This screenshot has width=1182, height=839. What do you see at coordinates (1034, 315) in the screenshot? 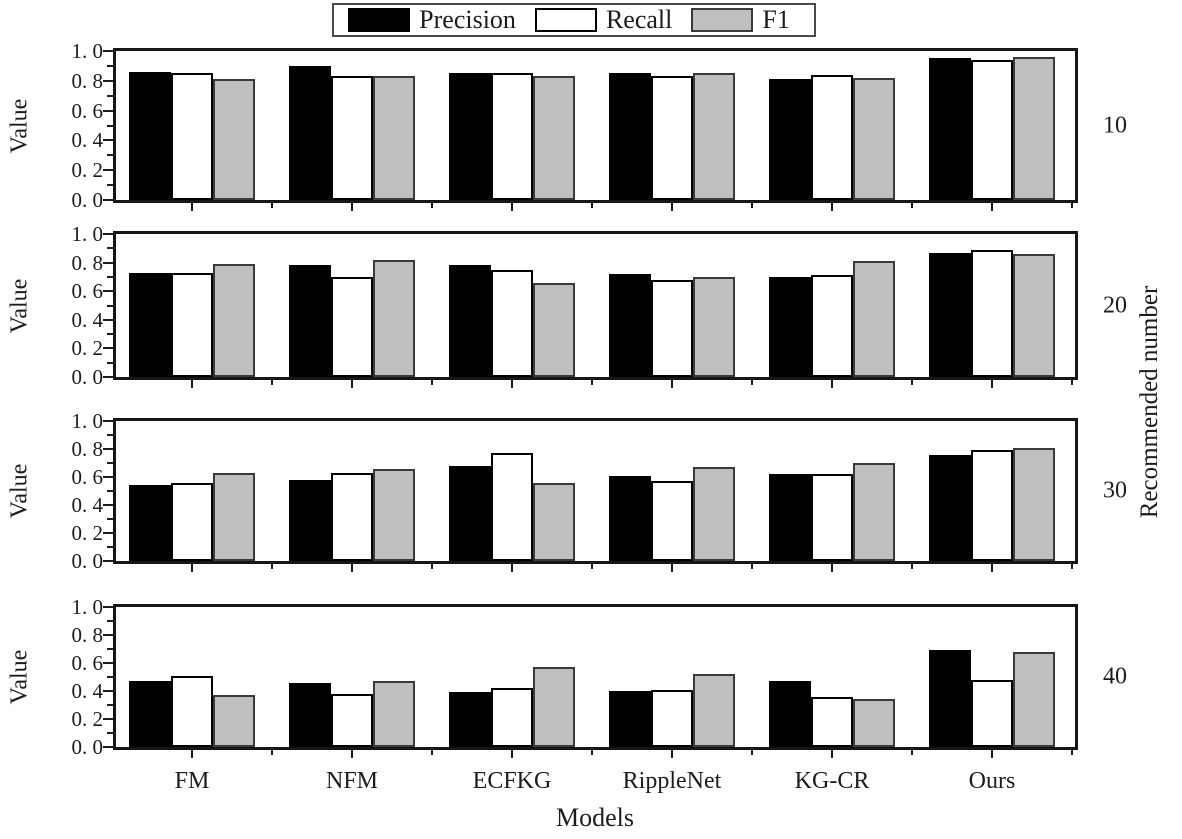
I see `bar-f1-Ours` at bounding box center [1034, 315].